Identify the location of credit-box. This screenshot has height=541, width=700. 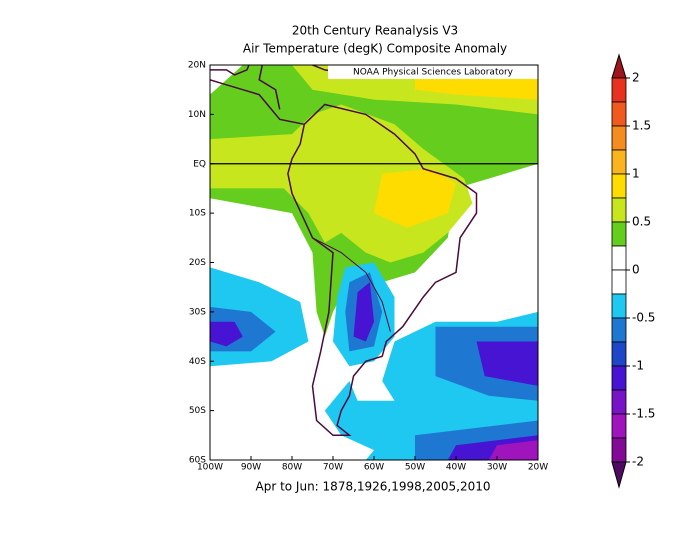
(433, 72).